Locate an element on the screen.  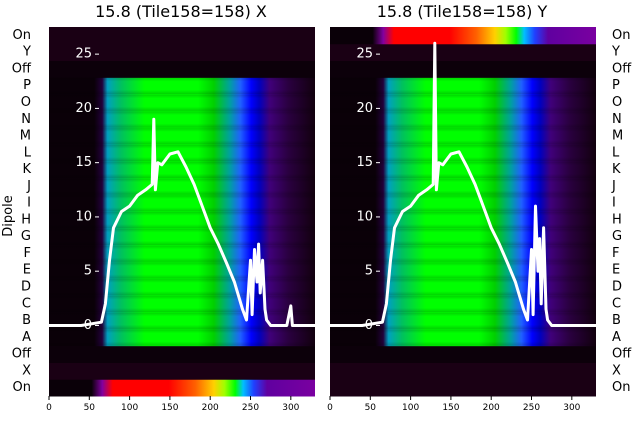
dipole-label: E is located at coordinates (616, 270).